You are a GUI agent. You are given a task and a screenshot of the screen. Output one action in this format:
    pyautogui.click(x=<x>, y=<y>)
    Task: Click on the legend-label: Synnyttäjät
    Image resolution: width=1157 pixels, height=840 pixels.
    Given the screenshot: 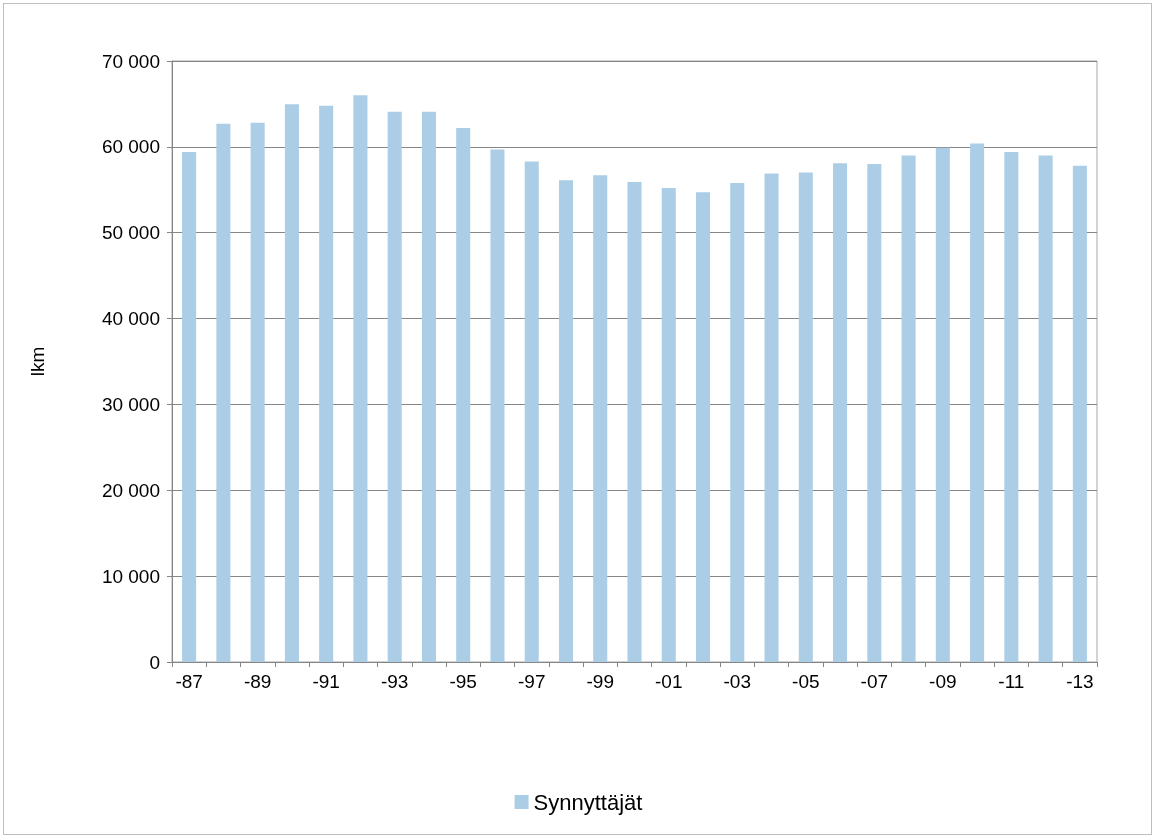 What is the action you would take?
    pyautogui.click(x=588, y=802)
    